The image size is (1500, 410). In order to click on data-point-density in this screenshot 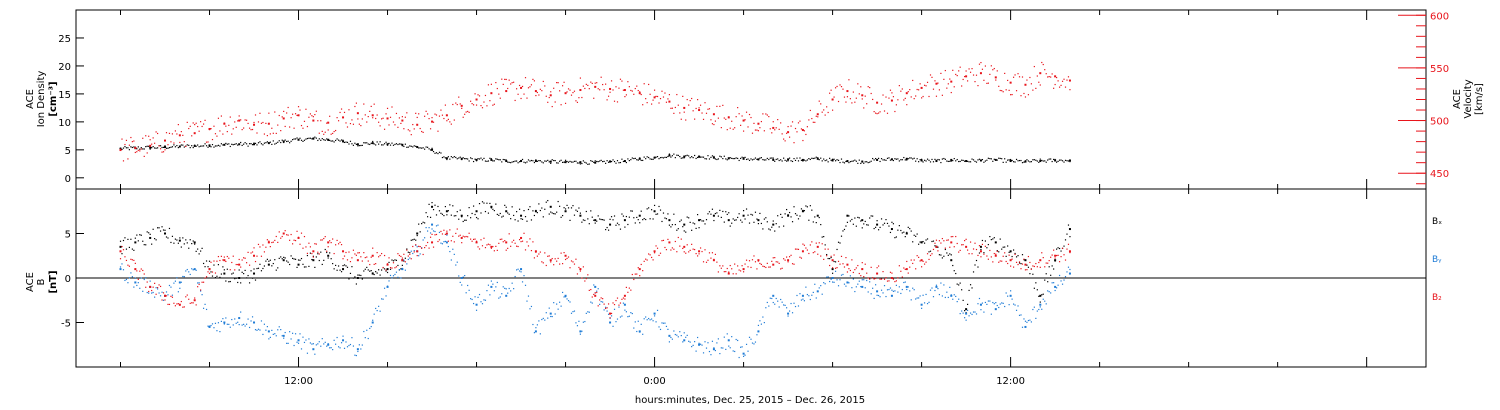, I will do `click(684, 156)`.